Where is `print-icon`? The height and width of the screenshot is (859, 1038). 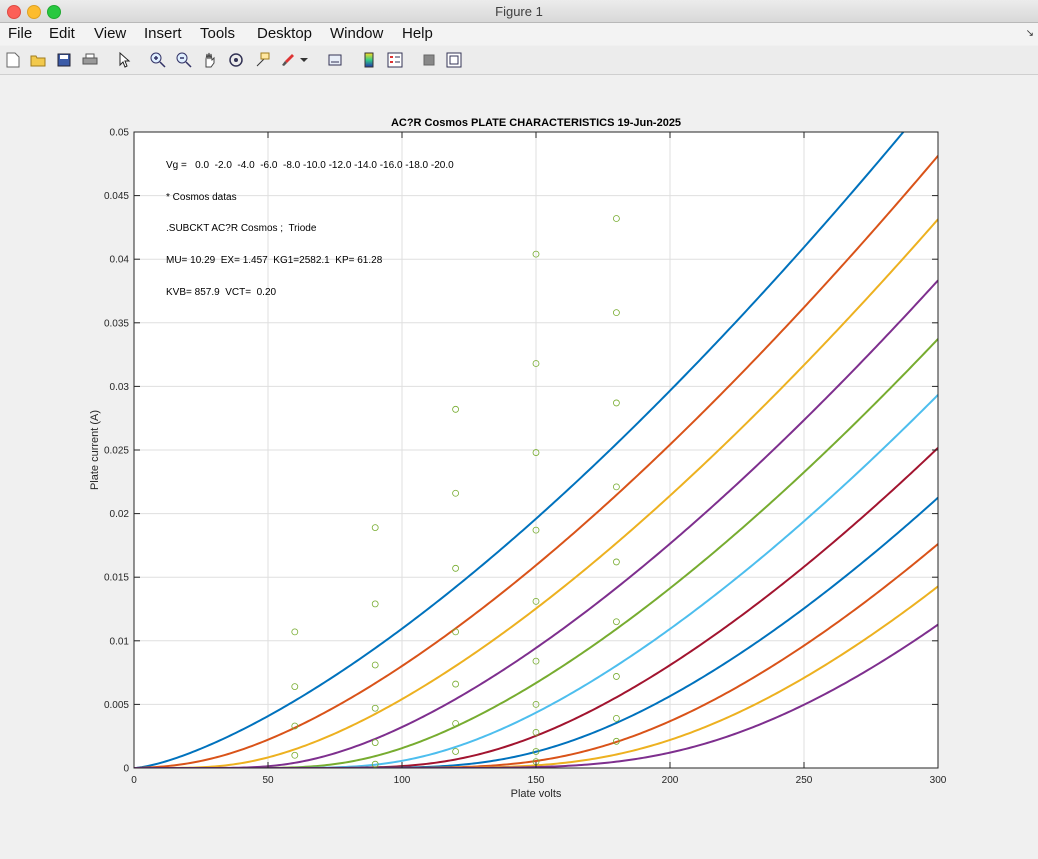
print-icon is located at coordinates (90, 60).